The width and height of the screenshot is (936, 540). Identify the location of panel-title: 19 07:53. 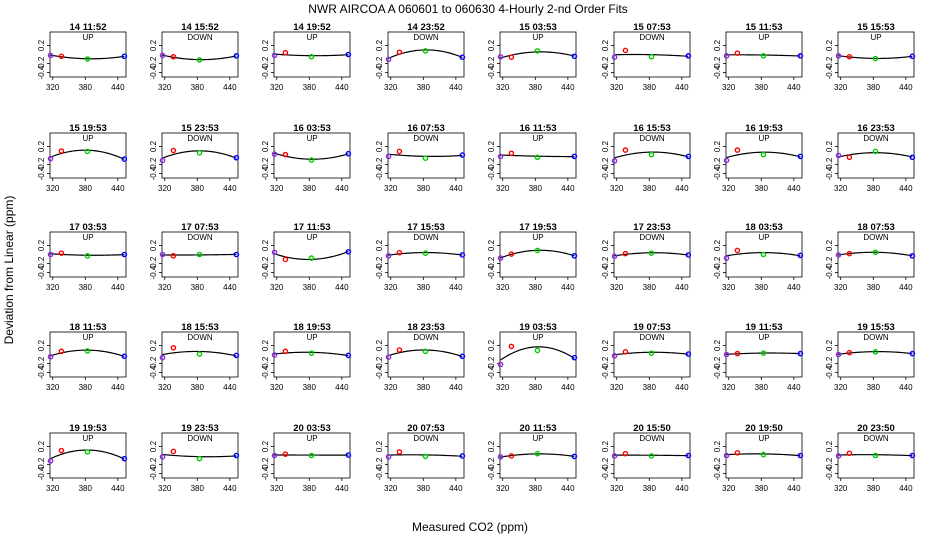
(652, 327).